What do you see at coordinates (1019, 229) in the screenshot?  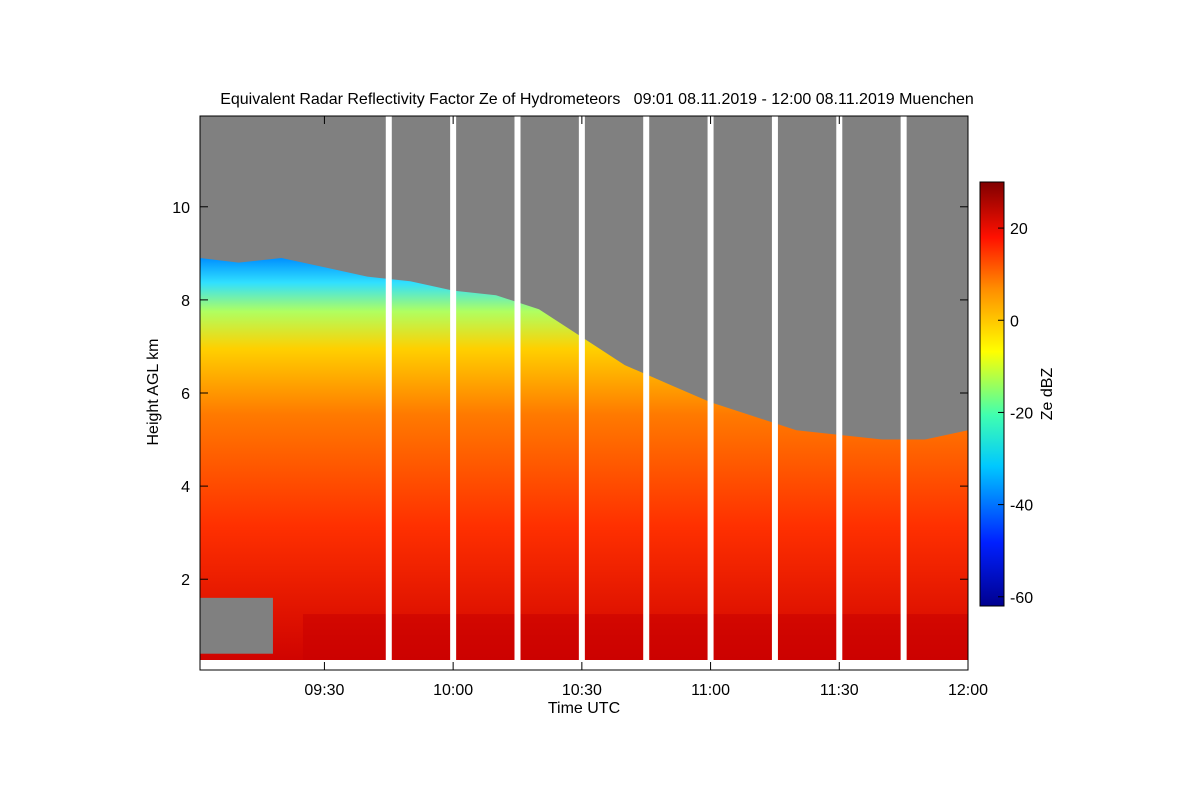 I see `colorbar-tick-label: 20` at bounding box center [1019, 229].